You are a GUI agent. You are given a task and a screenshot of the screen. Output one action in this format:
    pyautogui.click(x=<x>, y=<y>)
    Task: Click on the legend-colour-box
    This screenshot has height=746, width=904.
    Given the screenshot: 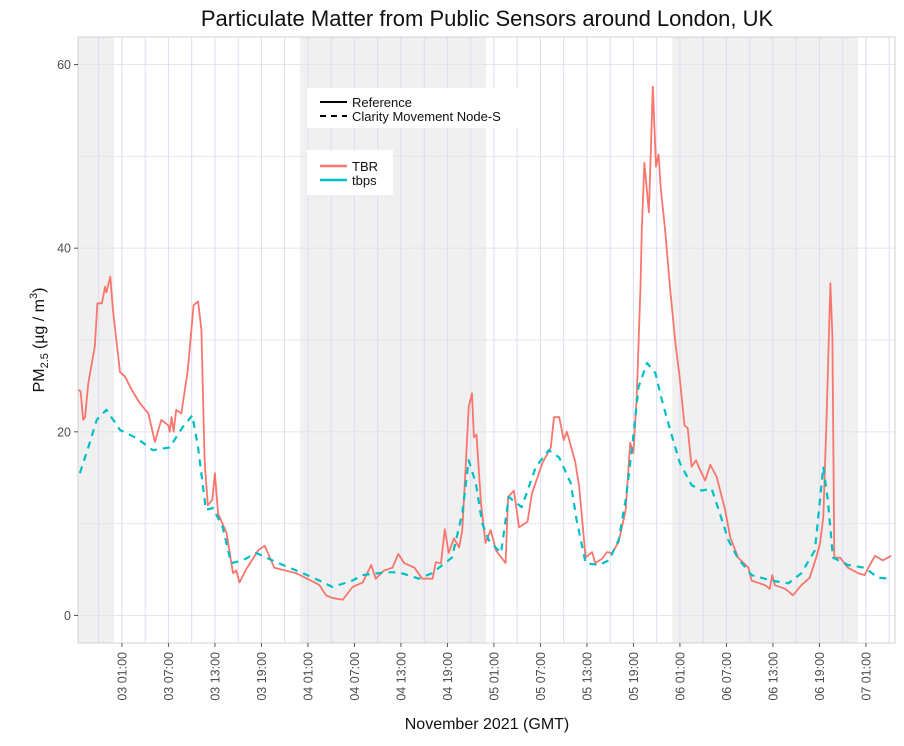 What is the action you would take?
    pyautogui.click(x=350, y=172)
    